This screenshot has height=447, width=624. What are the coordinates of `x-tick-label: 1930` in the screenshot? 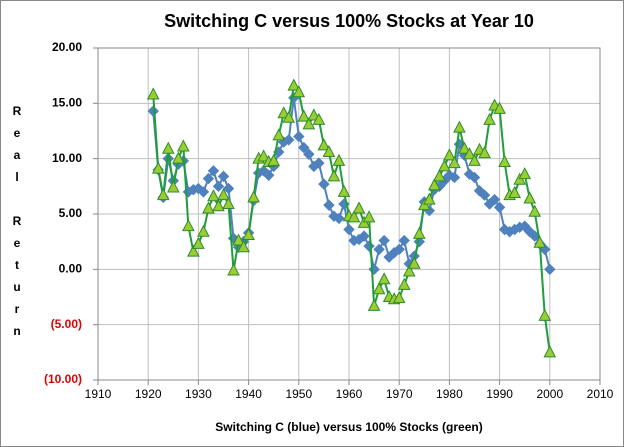 It's located at (198, 394).